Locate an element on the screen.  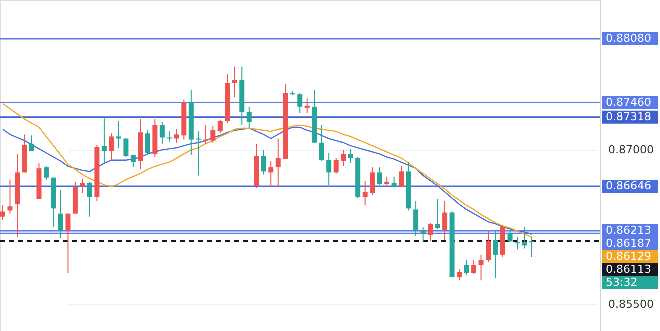
y-tick-label: 0.85500 is located at coordinates (631, 304).